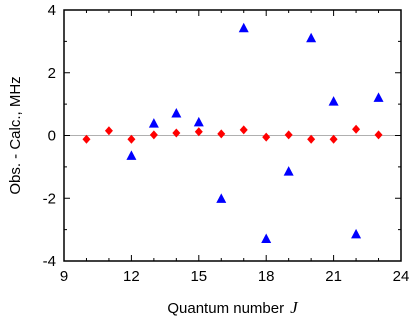 This screenshot has width=411, height=325. Describe the element at coordinates (49, 198) in the screenshot. I see `y-tick-label: -2` at that location.